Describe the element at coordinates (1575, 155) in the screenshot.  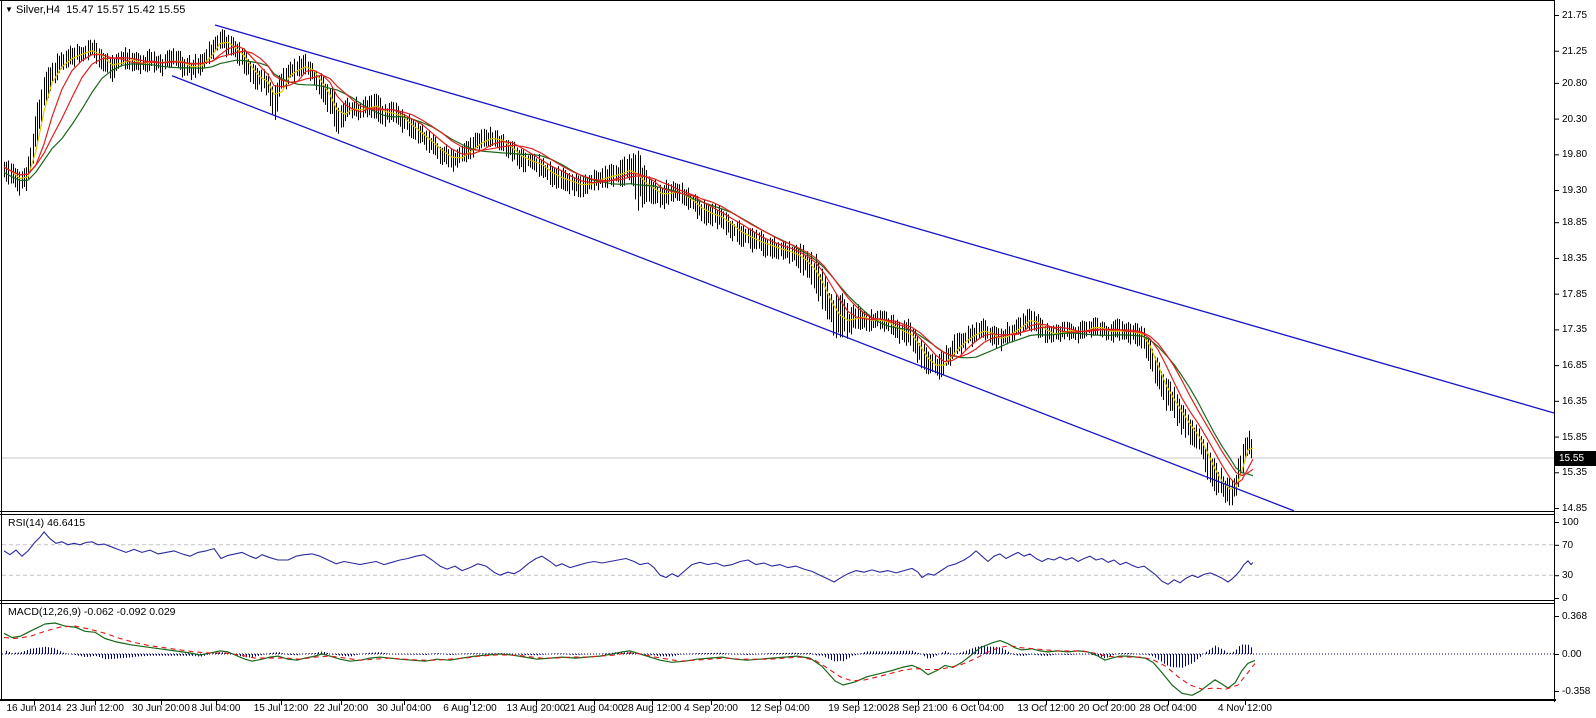
I see `price-axis-label: 19.80` at that location.